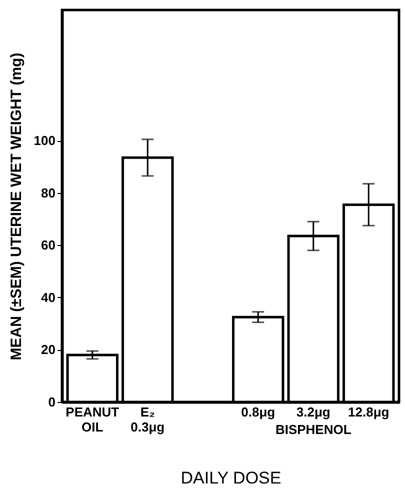  I want to click on y-axis-title: MEAN (±SEM) UTERINE WET WEIGHT (mg), so click(16, 206).